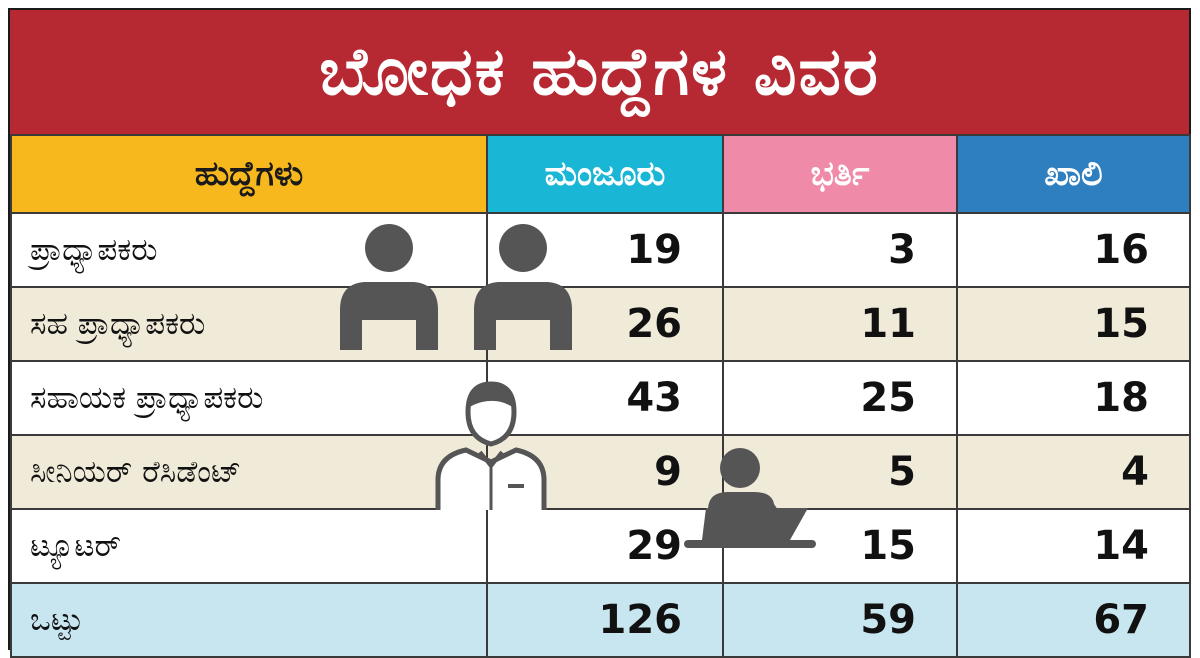 The width and height of the screenshot is (1200, 658). I want to click on table-row: ಟ್ಯೂಟರ್ 29 15 14, so click(600, 546).